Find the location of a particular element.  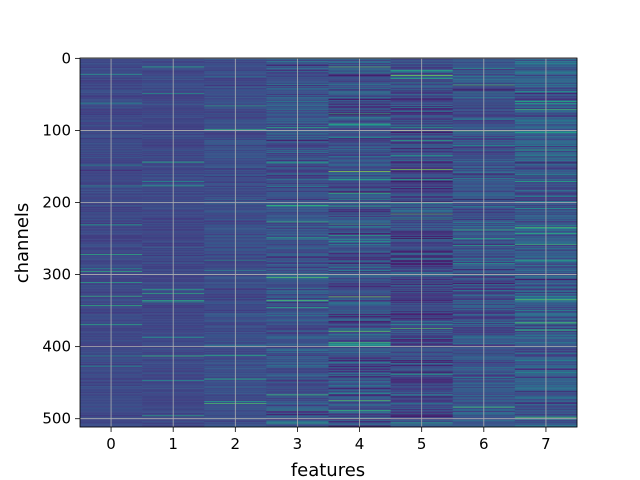

y-tick-label: 100 is located at coordinates (56, 130).